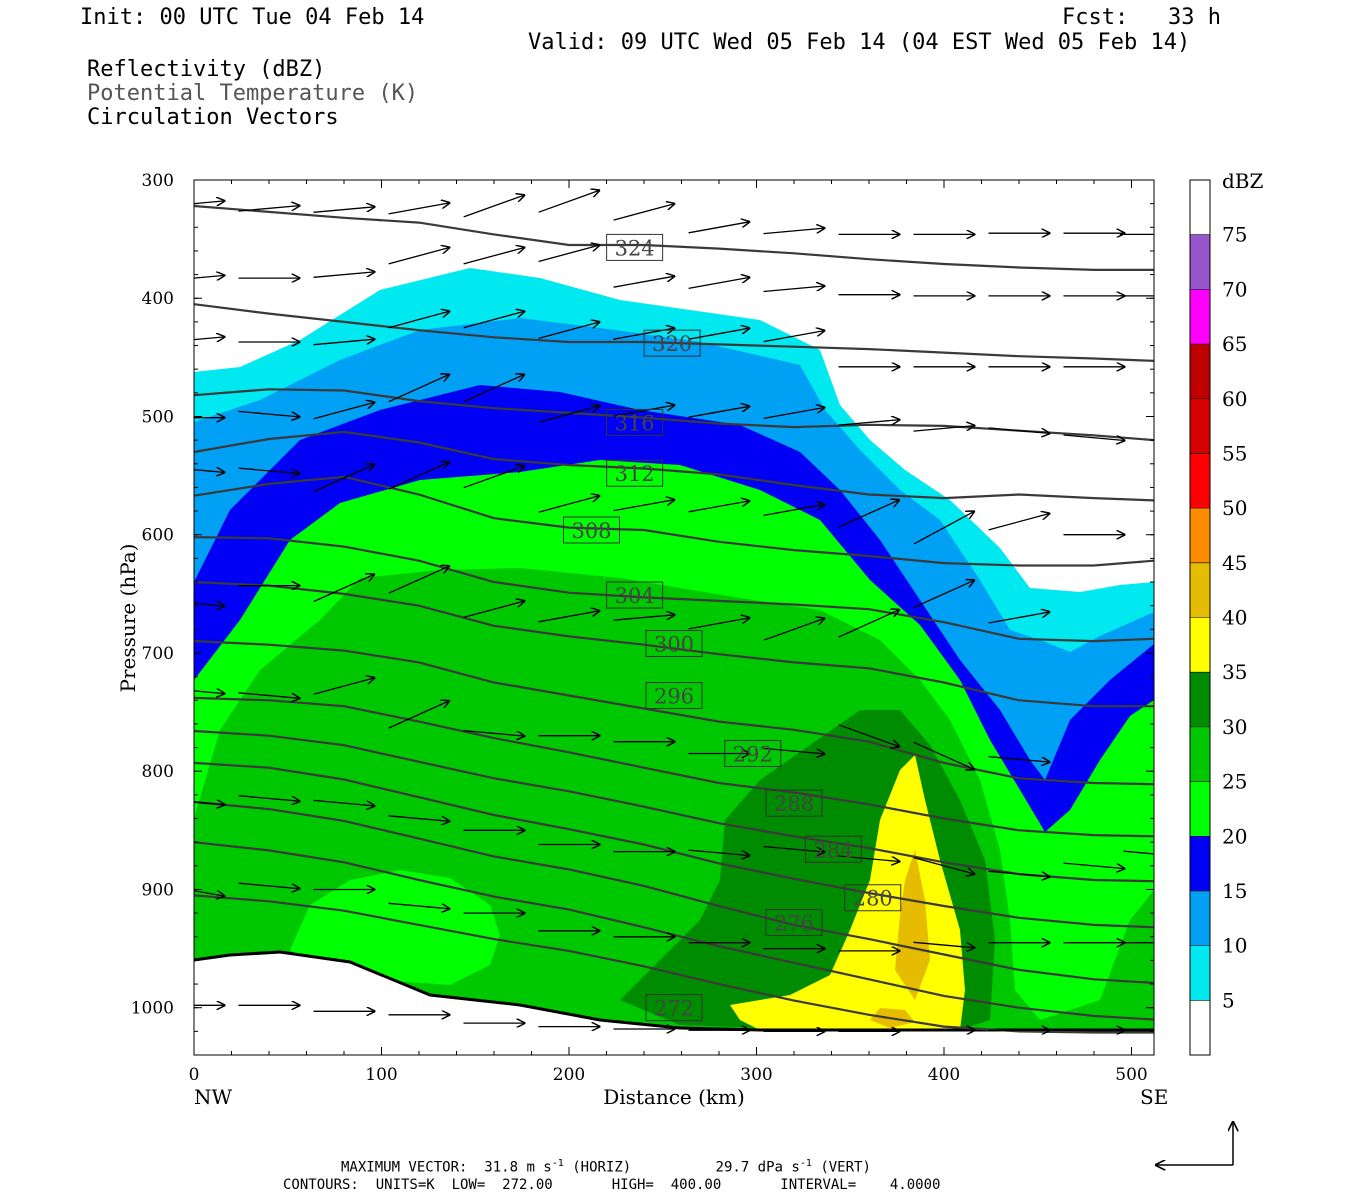 The width and height of the screenshot is (1350, 1200). Describe the element at coordinates (1141, 17) in the screenshot. I see `forecast-hour: Fcst: 33 h` at that location.